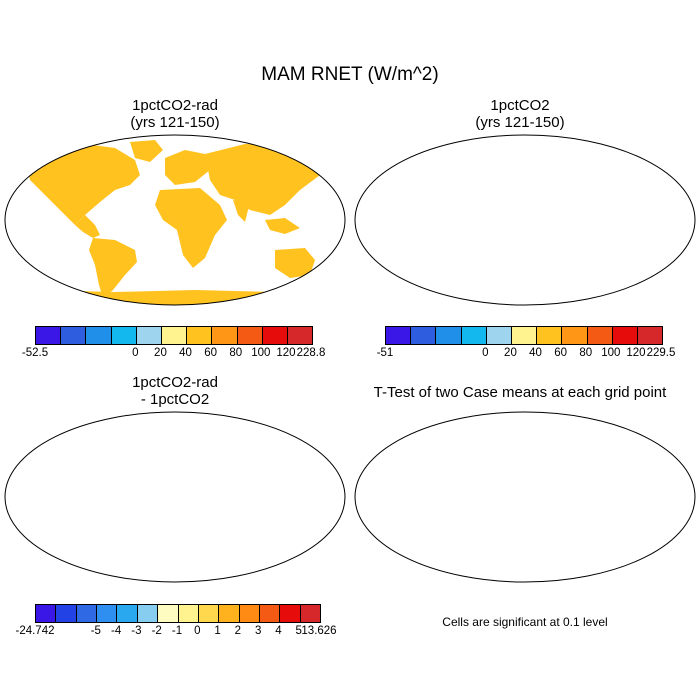 The width and height of the screenshot is (700, 700). I want to click on panel3-frame, so click(175, 497).